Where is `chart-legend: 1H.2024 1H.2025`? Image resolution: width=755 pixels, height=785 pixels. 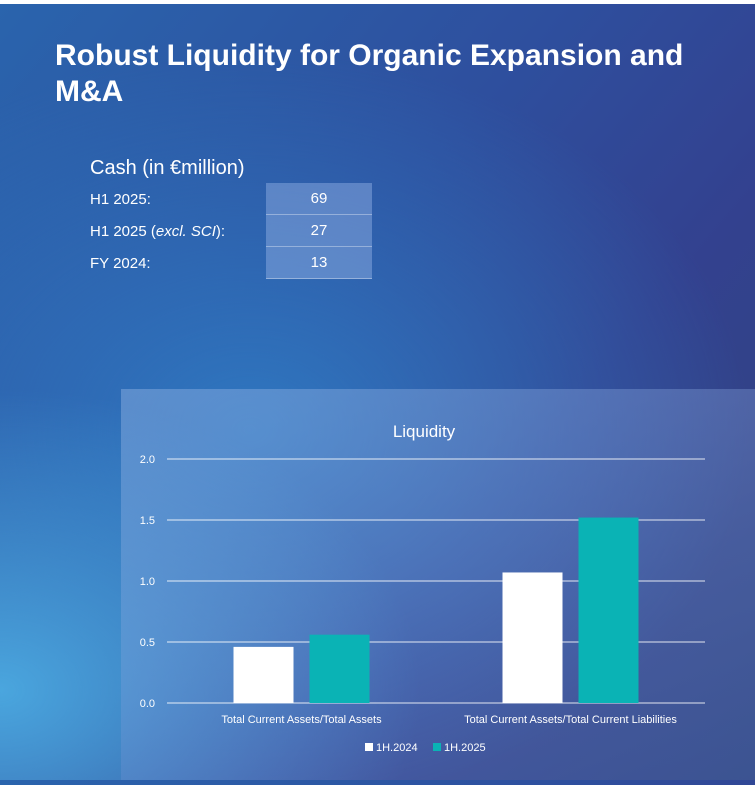
chart-legend: 1H.2024 1H.2025 is located at coordinates (425, 748).